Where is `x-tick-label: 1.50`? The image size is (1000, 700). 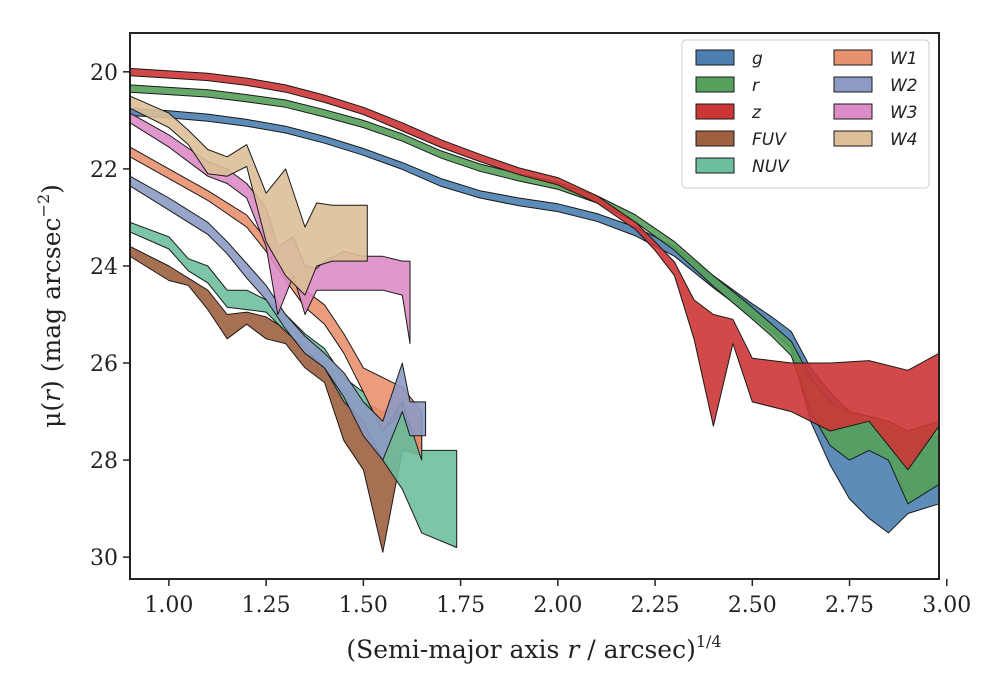
x-tick-label: 1.50 is located at coordinates (363, 605).